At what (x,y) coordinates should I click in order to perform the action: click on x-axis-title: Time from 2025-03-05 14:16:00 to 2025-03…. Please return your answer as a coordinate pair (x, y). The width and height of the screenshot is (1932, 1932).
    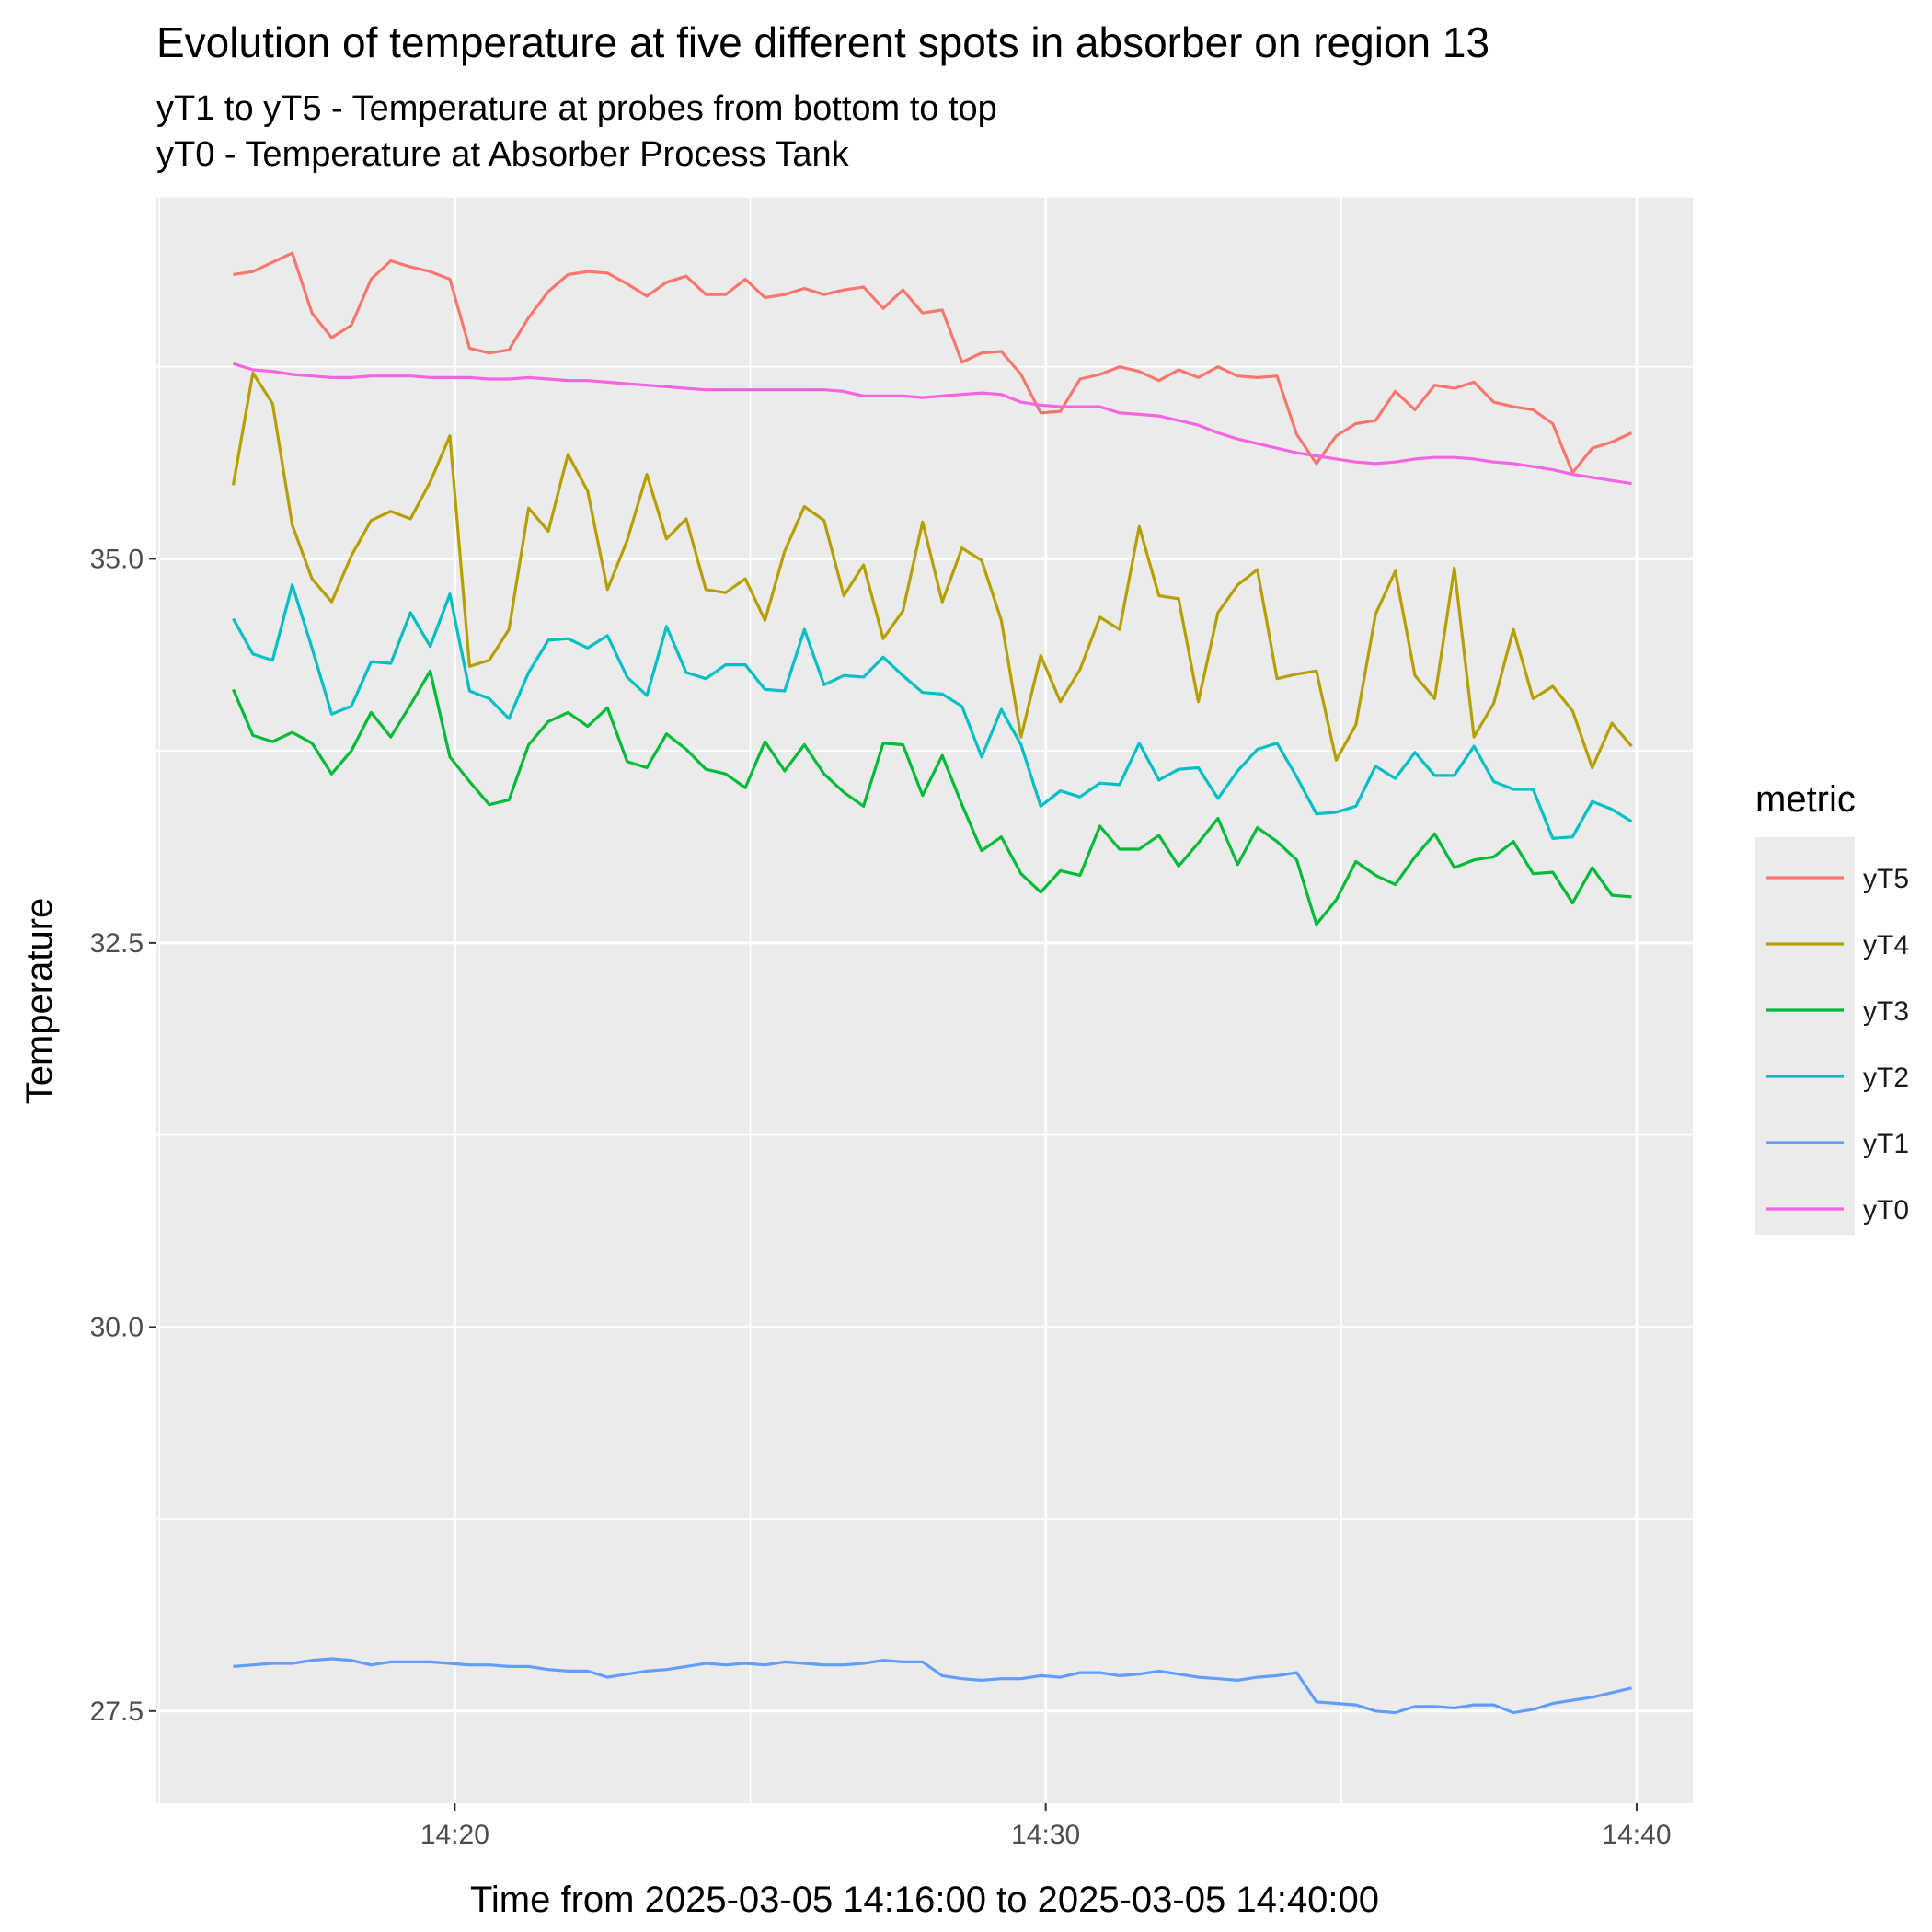
    Looking at the image, I should click on (924, 1900).